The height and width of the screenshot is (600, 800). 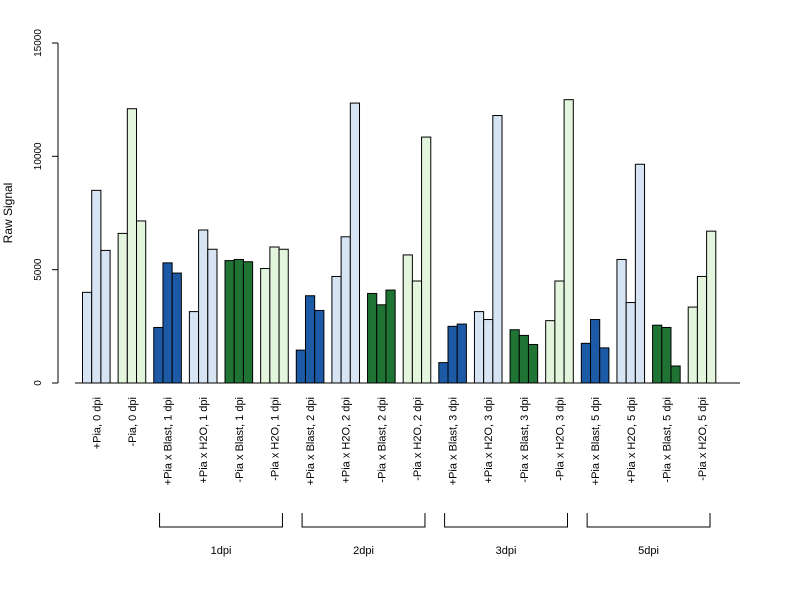 I want to click on group-label: 1dpi, so click(x=221, y=551).